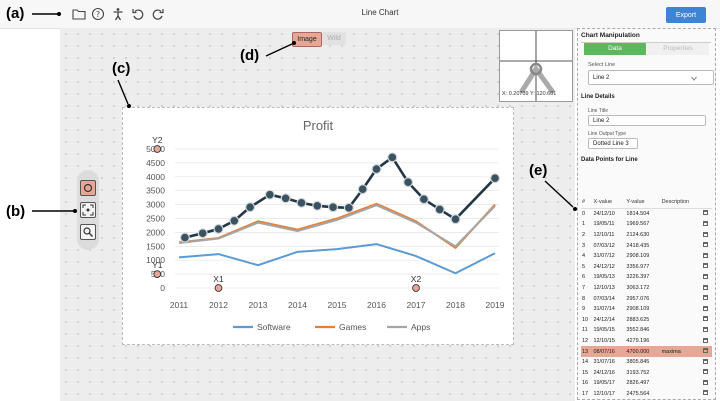 Image resolution: width=720 pixels, height=401 pixels. What do you see at coordinates (157, 274) in the screenshot?
I see `axis-handle-y1` at bounding box center [157, 274].